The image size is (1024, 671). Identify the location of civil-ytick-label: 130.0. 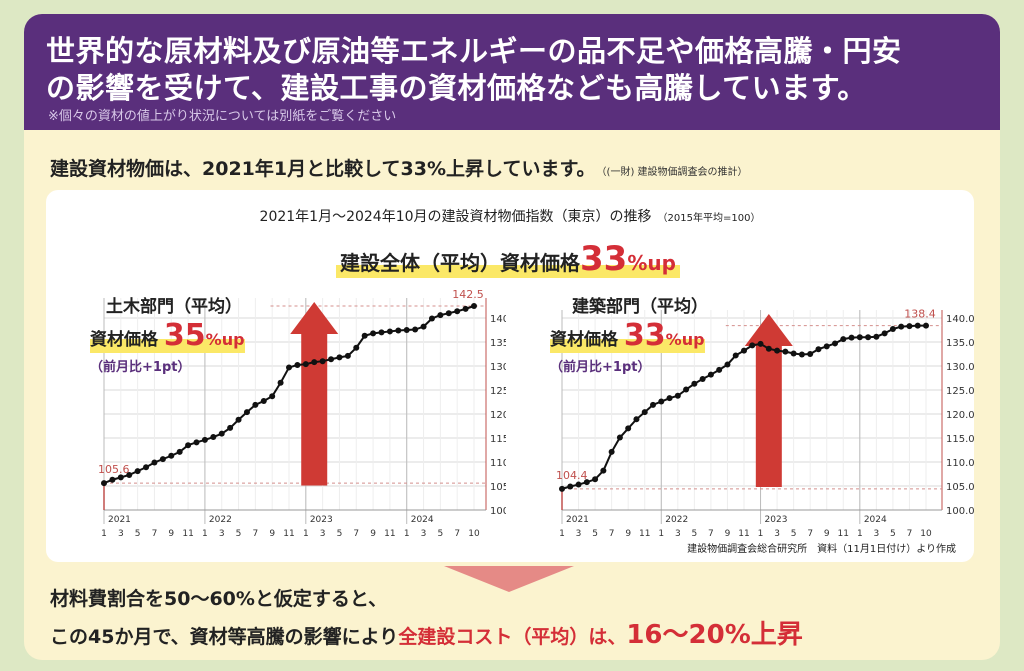
(498, 367).